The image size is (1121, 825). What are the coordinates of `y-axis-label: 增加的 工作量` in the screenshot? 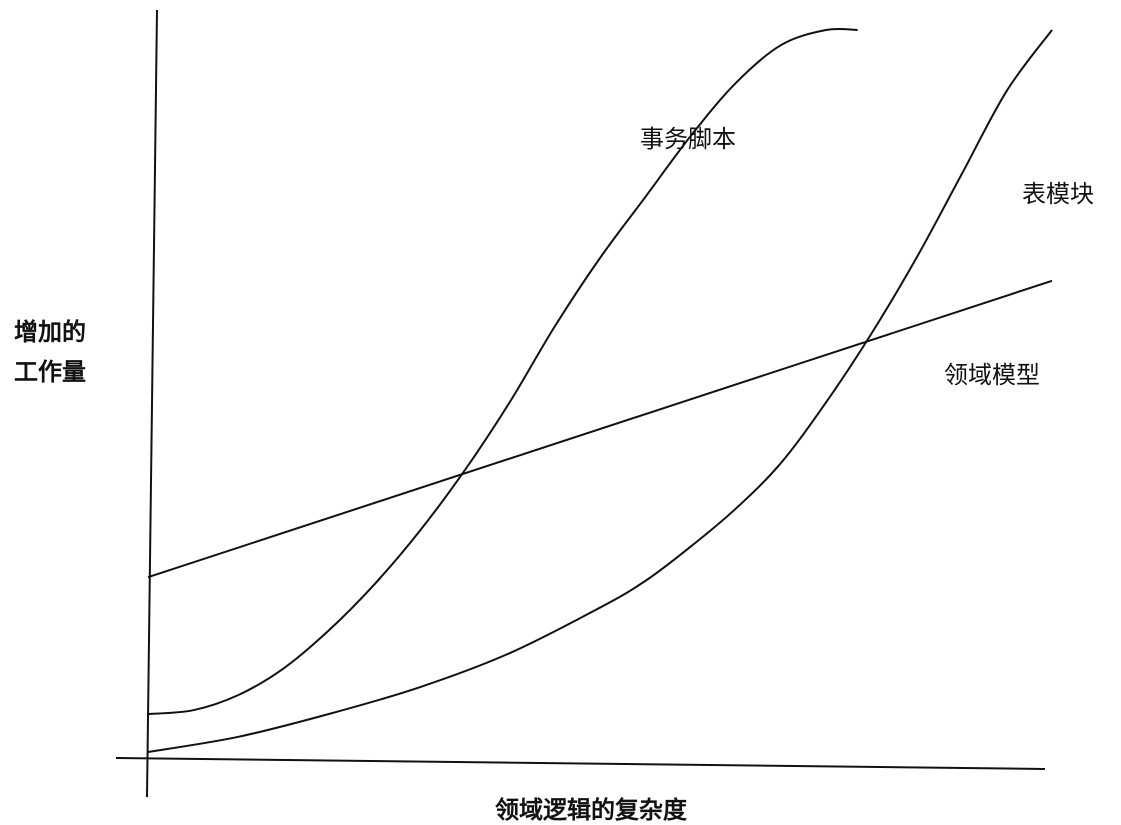 It's located at (74, 352).